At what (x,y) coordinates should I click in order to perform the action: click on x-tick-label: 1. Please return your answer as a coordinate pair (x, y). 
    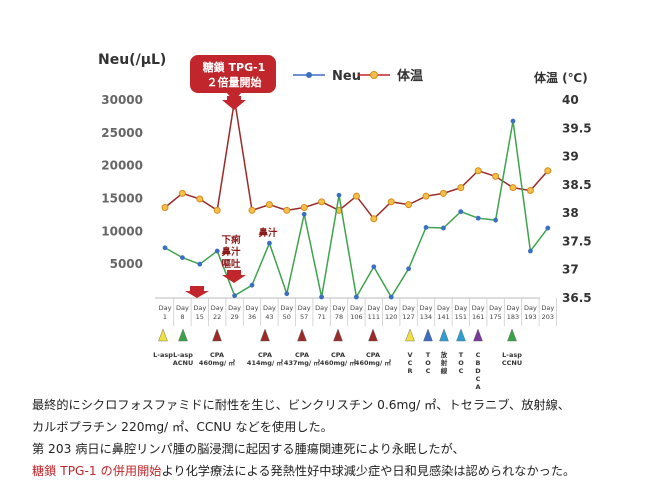
    Looking at the image, I should click on (165, 317).